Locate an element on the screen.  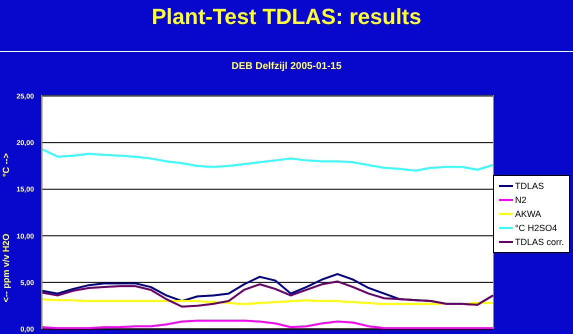
legend-label: °C H2SO4 is located at coordinates (536, 228).